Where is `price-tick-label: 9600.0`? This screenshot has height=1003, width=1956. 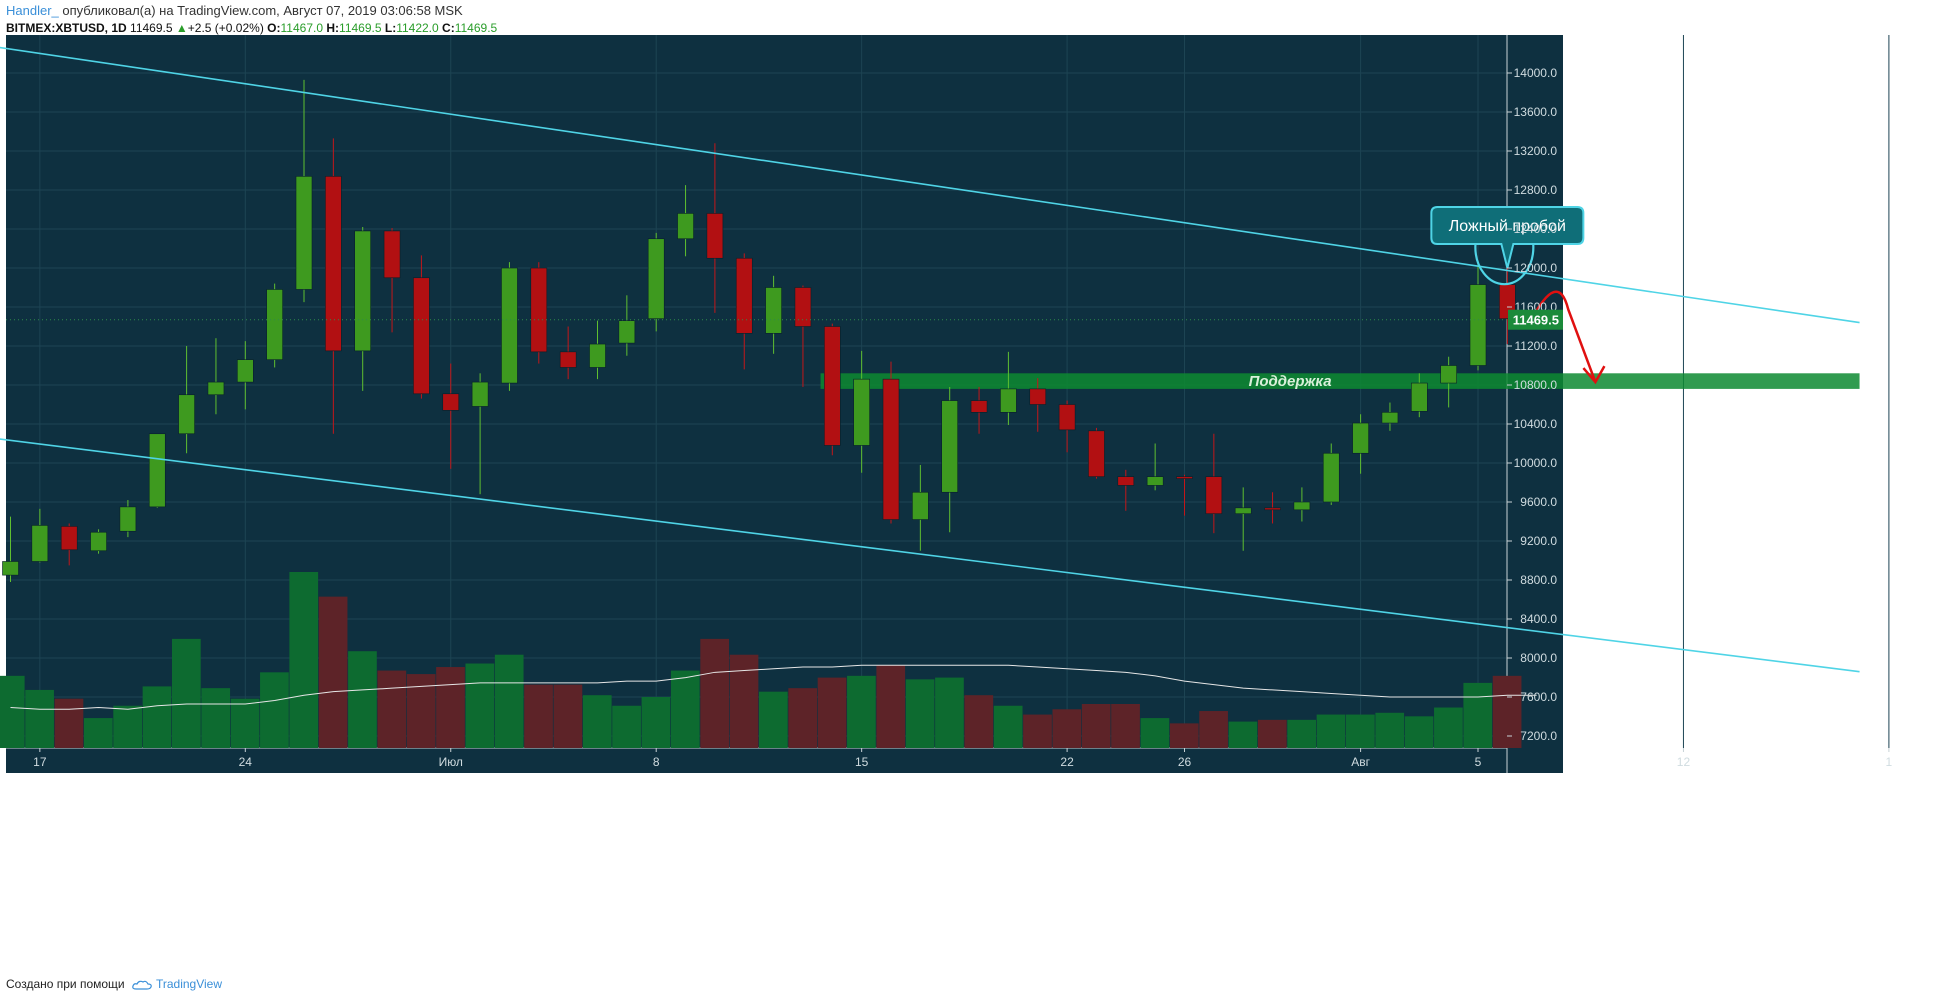 price-tick-label: 9600.0 is located at coordinates (1538, 502).